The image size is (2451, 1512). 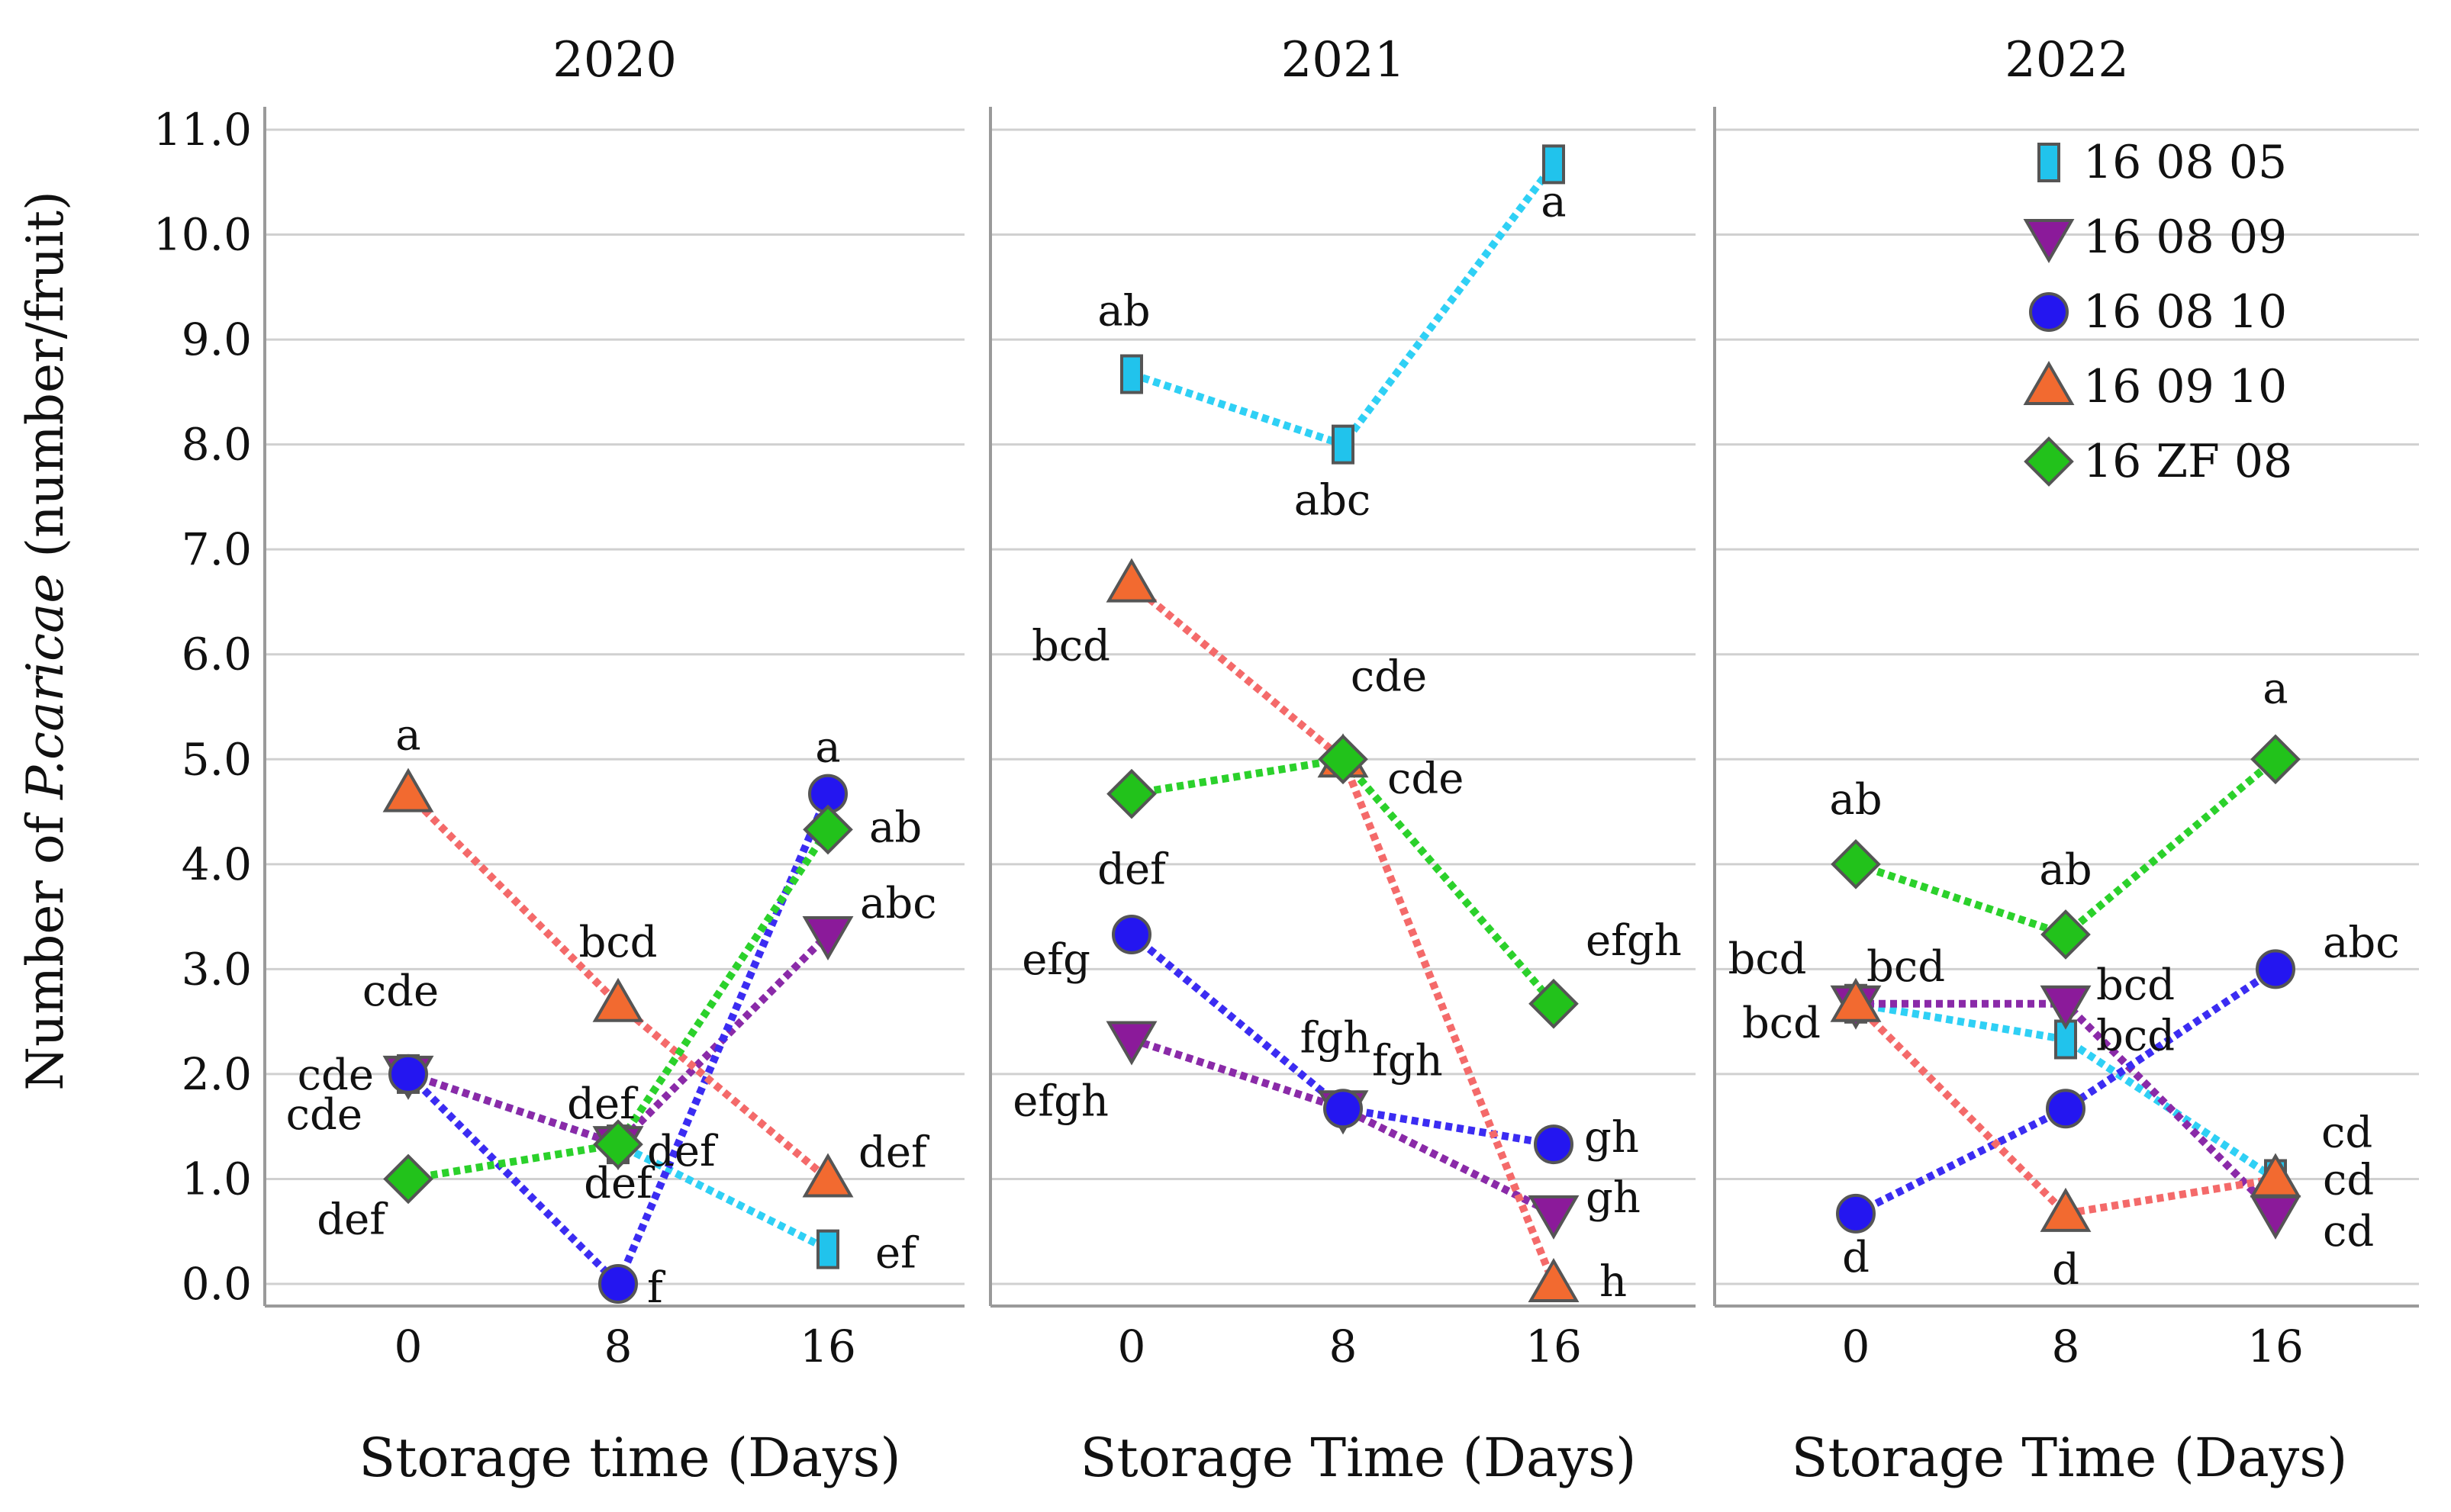 I want to click on legend-label: 16 08 10, so click(x=2185, y=312).